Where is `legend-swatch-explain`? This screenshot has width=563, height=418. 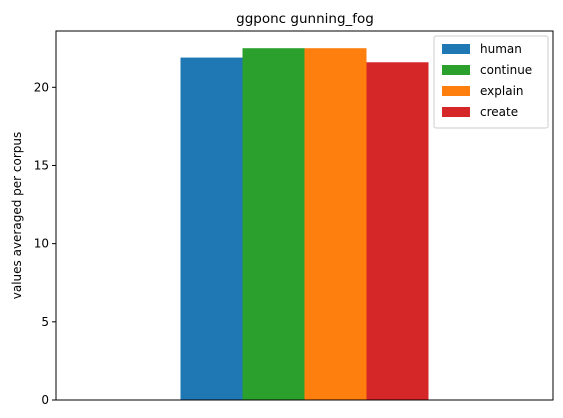
legend-swatch-explain is located at coordinates (456, 91).